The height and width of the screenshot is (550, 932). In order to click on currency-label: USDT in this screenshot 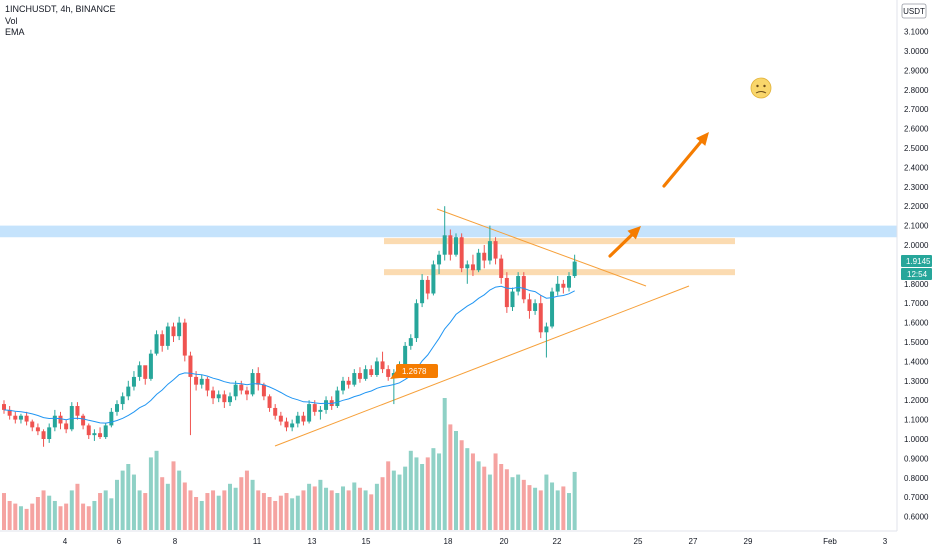, I will do `click(914, 11)`.